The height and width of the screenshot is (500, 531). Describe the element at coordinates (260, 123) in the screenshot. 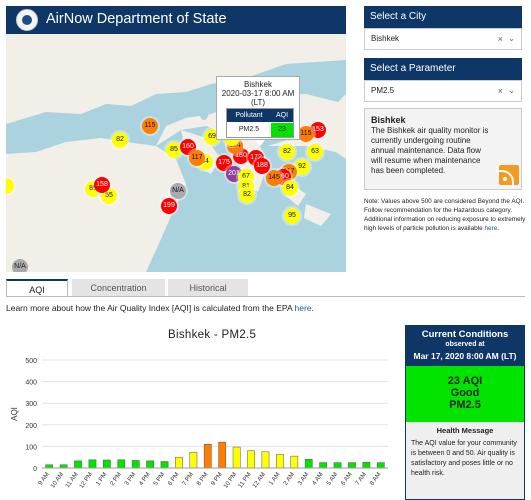

I see `popup-table: Pollutant AQI PM2.5 23` at that location.